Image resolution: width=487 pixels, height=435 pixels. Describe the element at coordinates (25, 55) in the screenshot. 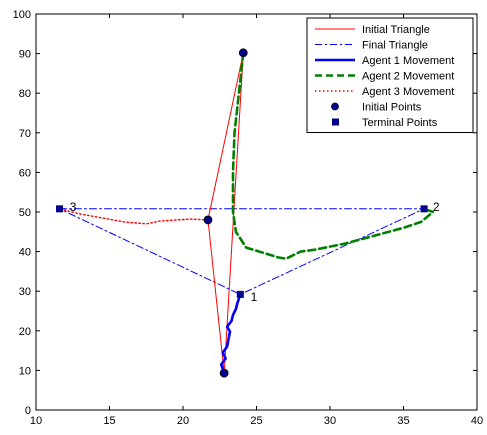

I see `y-tick-label: 90` at that location.